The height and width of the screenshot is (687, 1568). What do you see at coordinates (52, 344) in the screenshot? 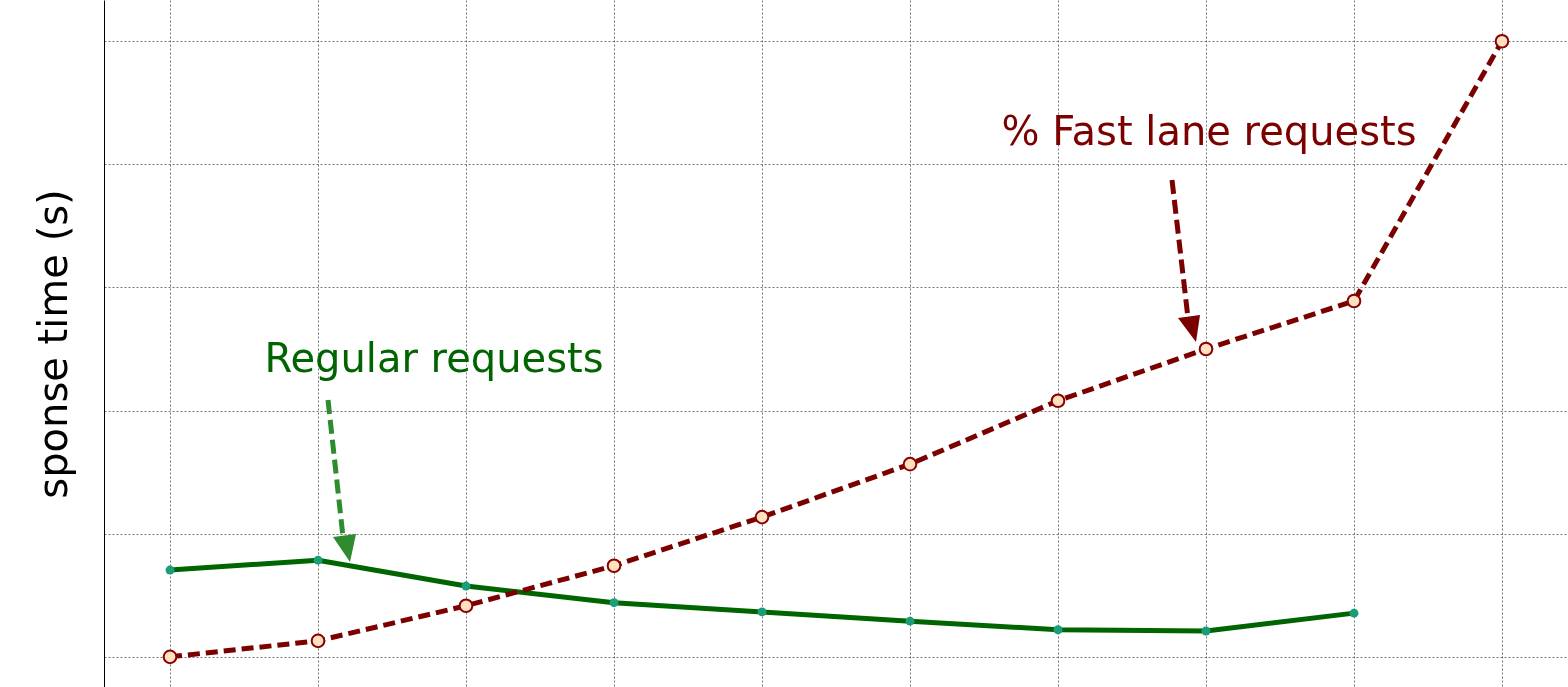
I see `y-axis-title: sponse time (s)` at bounding box center [52, 344].